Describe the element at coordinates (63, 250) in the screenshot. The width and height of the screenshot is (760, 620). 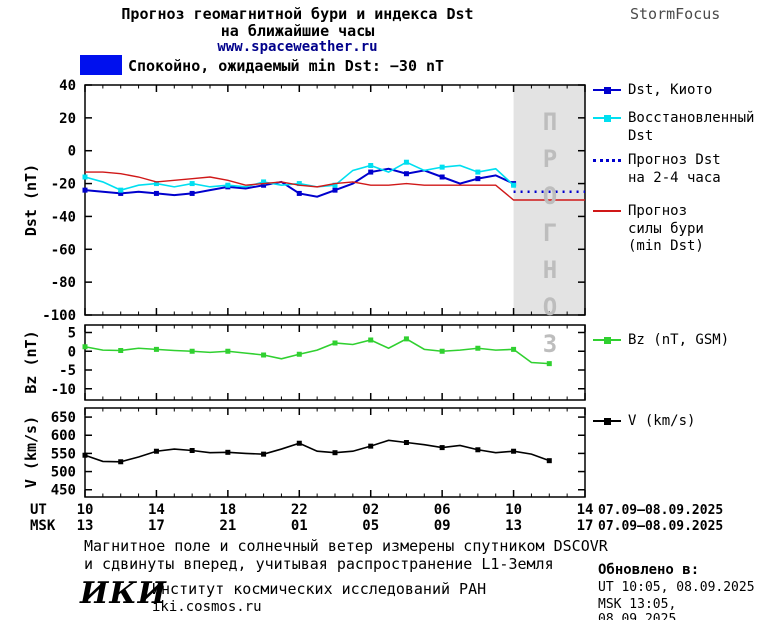
I see `svg-text: -60` at that location.